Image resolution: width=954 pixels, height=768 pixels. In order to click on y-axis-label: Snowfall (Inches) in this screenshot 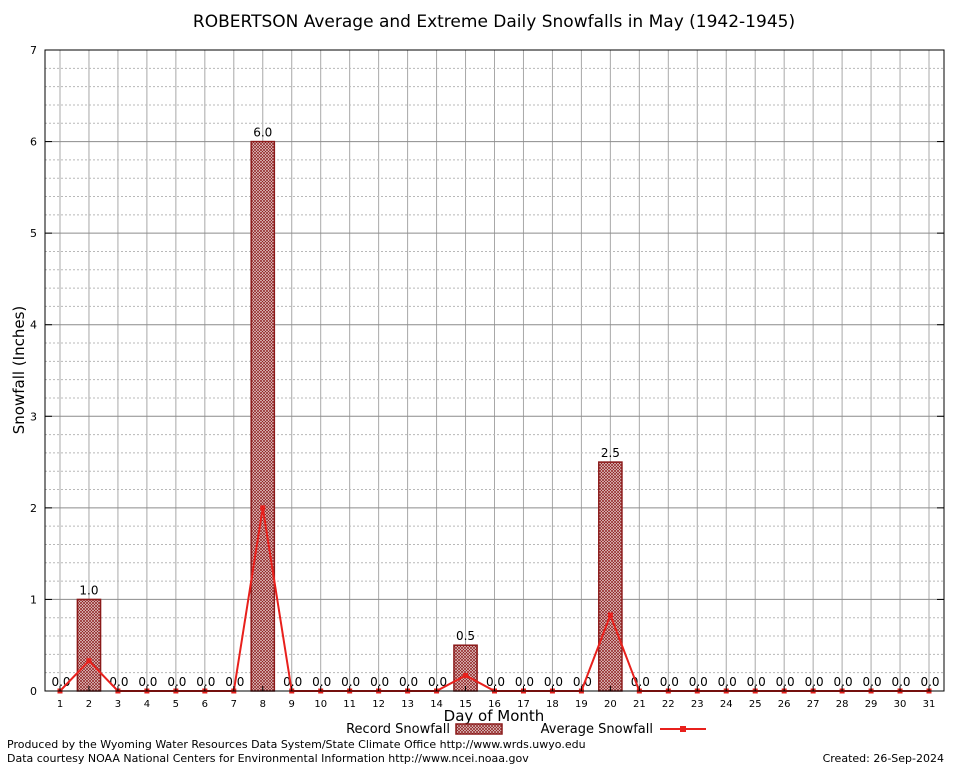, I will do `click(19, 370)`.